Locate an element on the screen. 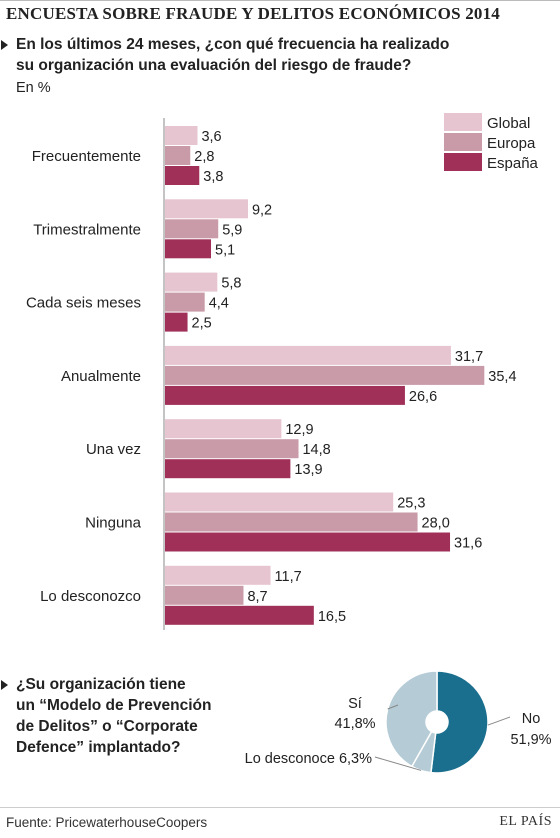 This screenshot has width=560, height=838. value-label: 25,3 is located at coordinates (411, 504).